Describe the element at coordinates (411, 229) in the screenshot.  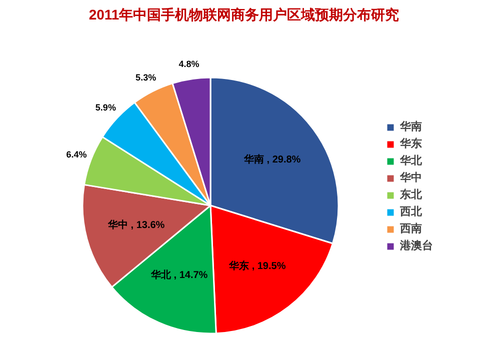
I see `legend-label: 西南` at that location.